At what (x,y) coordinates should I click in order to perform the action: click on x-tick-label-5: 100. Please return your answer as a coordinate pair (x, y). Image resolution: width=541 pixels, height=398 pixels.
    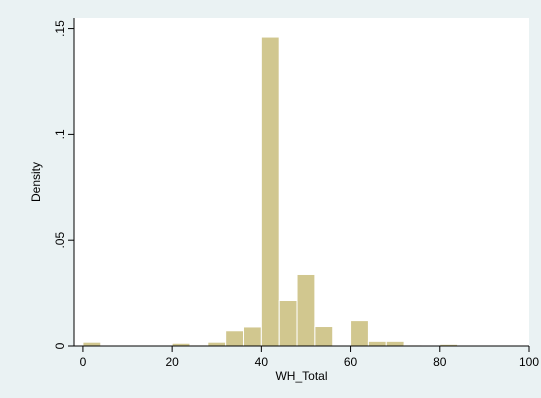
    Looking at the image, I should click on (529, 362).